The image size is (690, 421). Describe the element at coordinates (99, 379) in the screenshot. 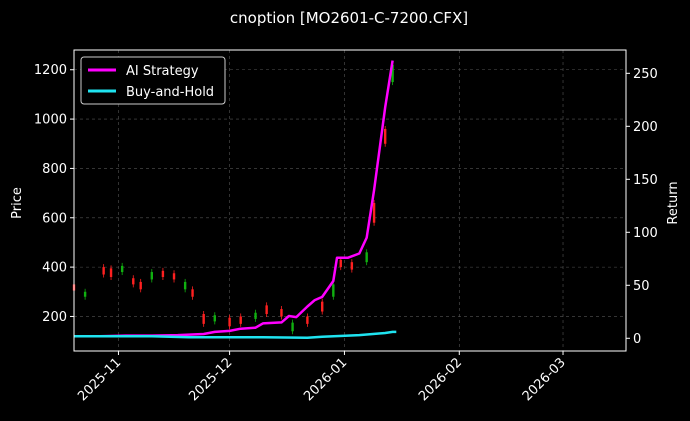

I see `x-tick-label: 2025-11` at that location.